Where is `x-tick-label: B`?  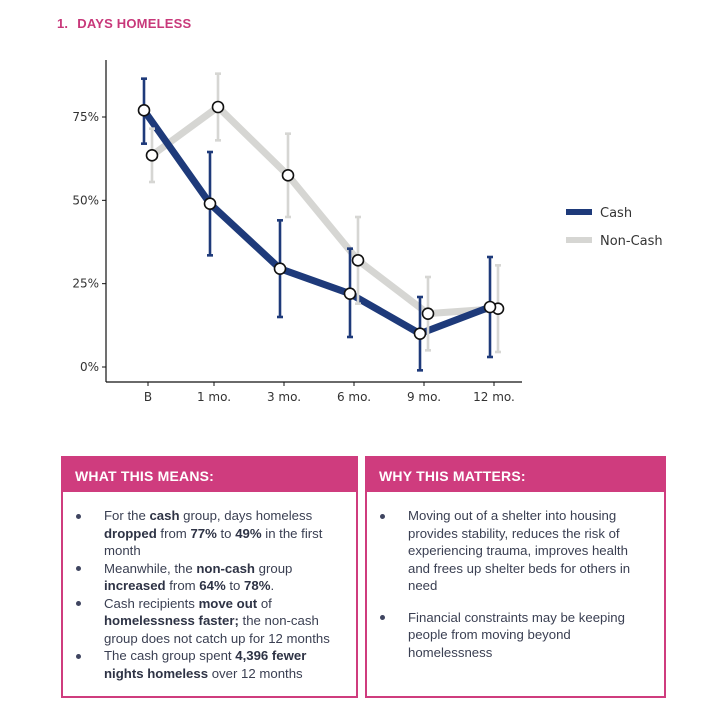 x-tick-label: B is located at coordinates (148, 397).